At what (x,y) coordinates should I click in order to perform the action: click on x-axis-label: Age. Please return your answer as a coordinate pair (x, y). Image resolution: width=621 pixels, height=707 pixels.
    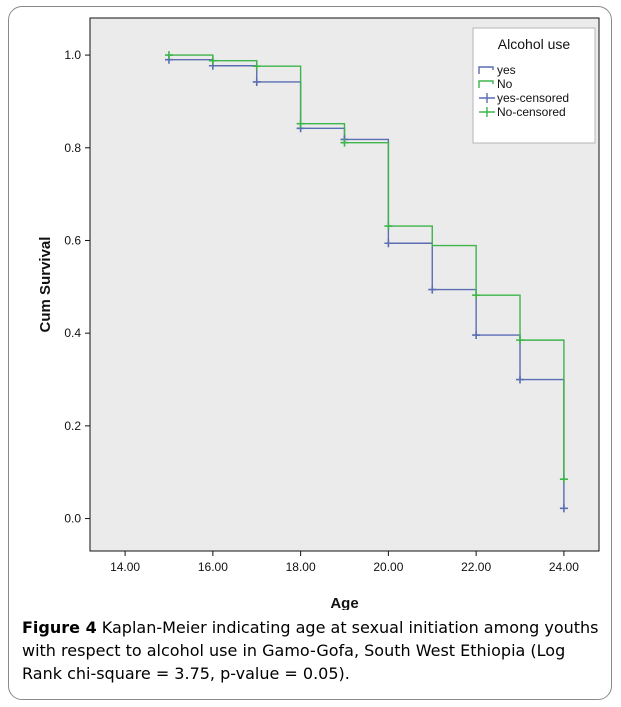
    Looking at the image, I should click on (344, 602).